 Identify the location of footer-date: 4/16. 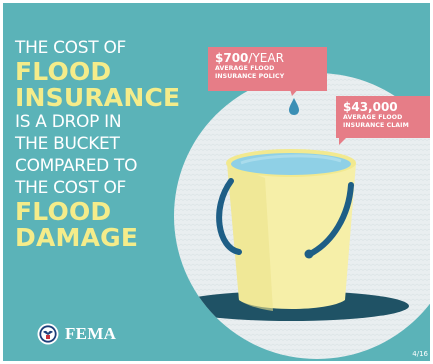
(420, 354).